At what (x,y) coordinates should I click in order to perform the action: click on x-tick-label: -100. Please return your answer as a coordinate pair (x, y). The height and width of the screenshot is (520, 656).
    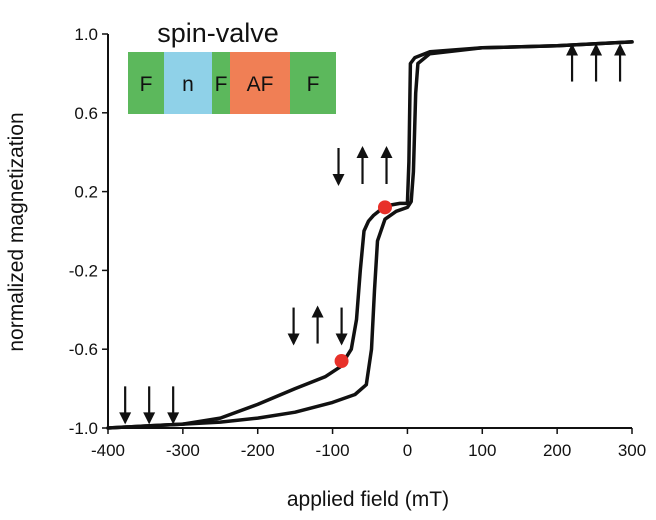
    Looking at the image, I should click on (333, 450).